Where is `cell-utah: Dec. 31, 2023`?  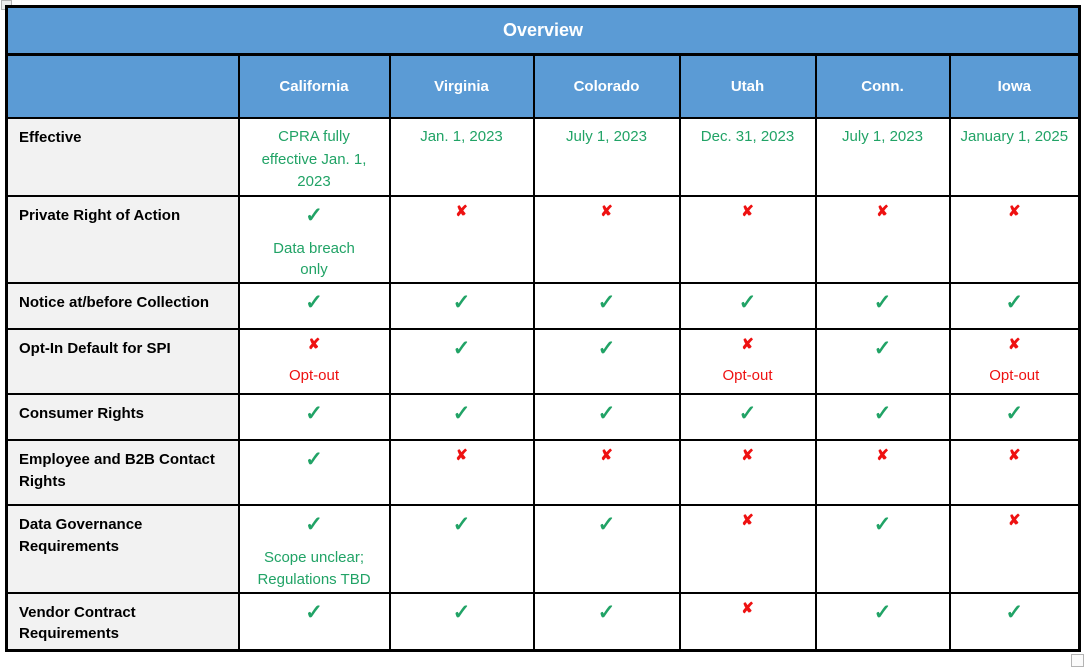
cell-utah: Dec. 31, 2023 is located at coordinates (747, 157).